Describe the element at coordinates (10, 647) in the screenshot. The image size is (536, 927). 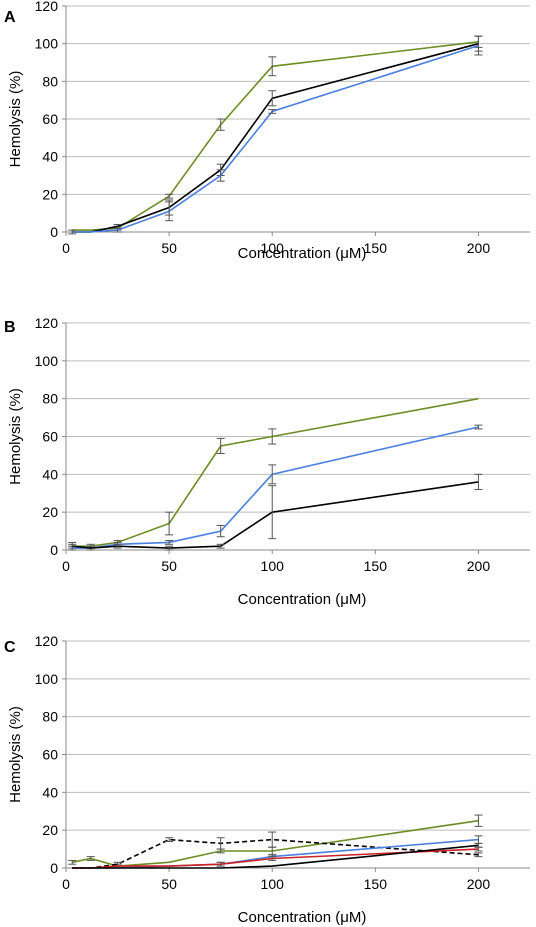
I see `panel-label: C` at that location.